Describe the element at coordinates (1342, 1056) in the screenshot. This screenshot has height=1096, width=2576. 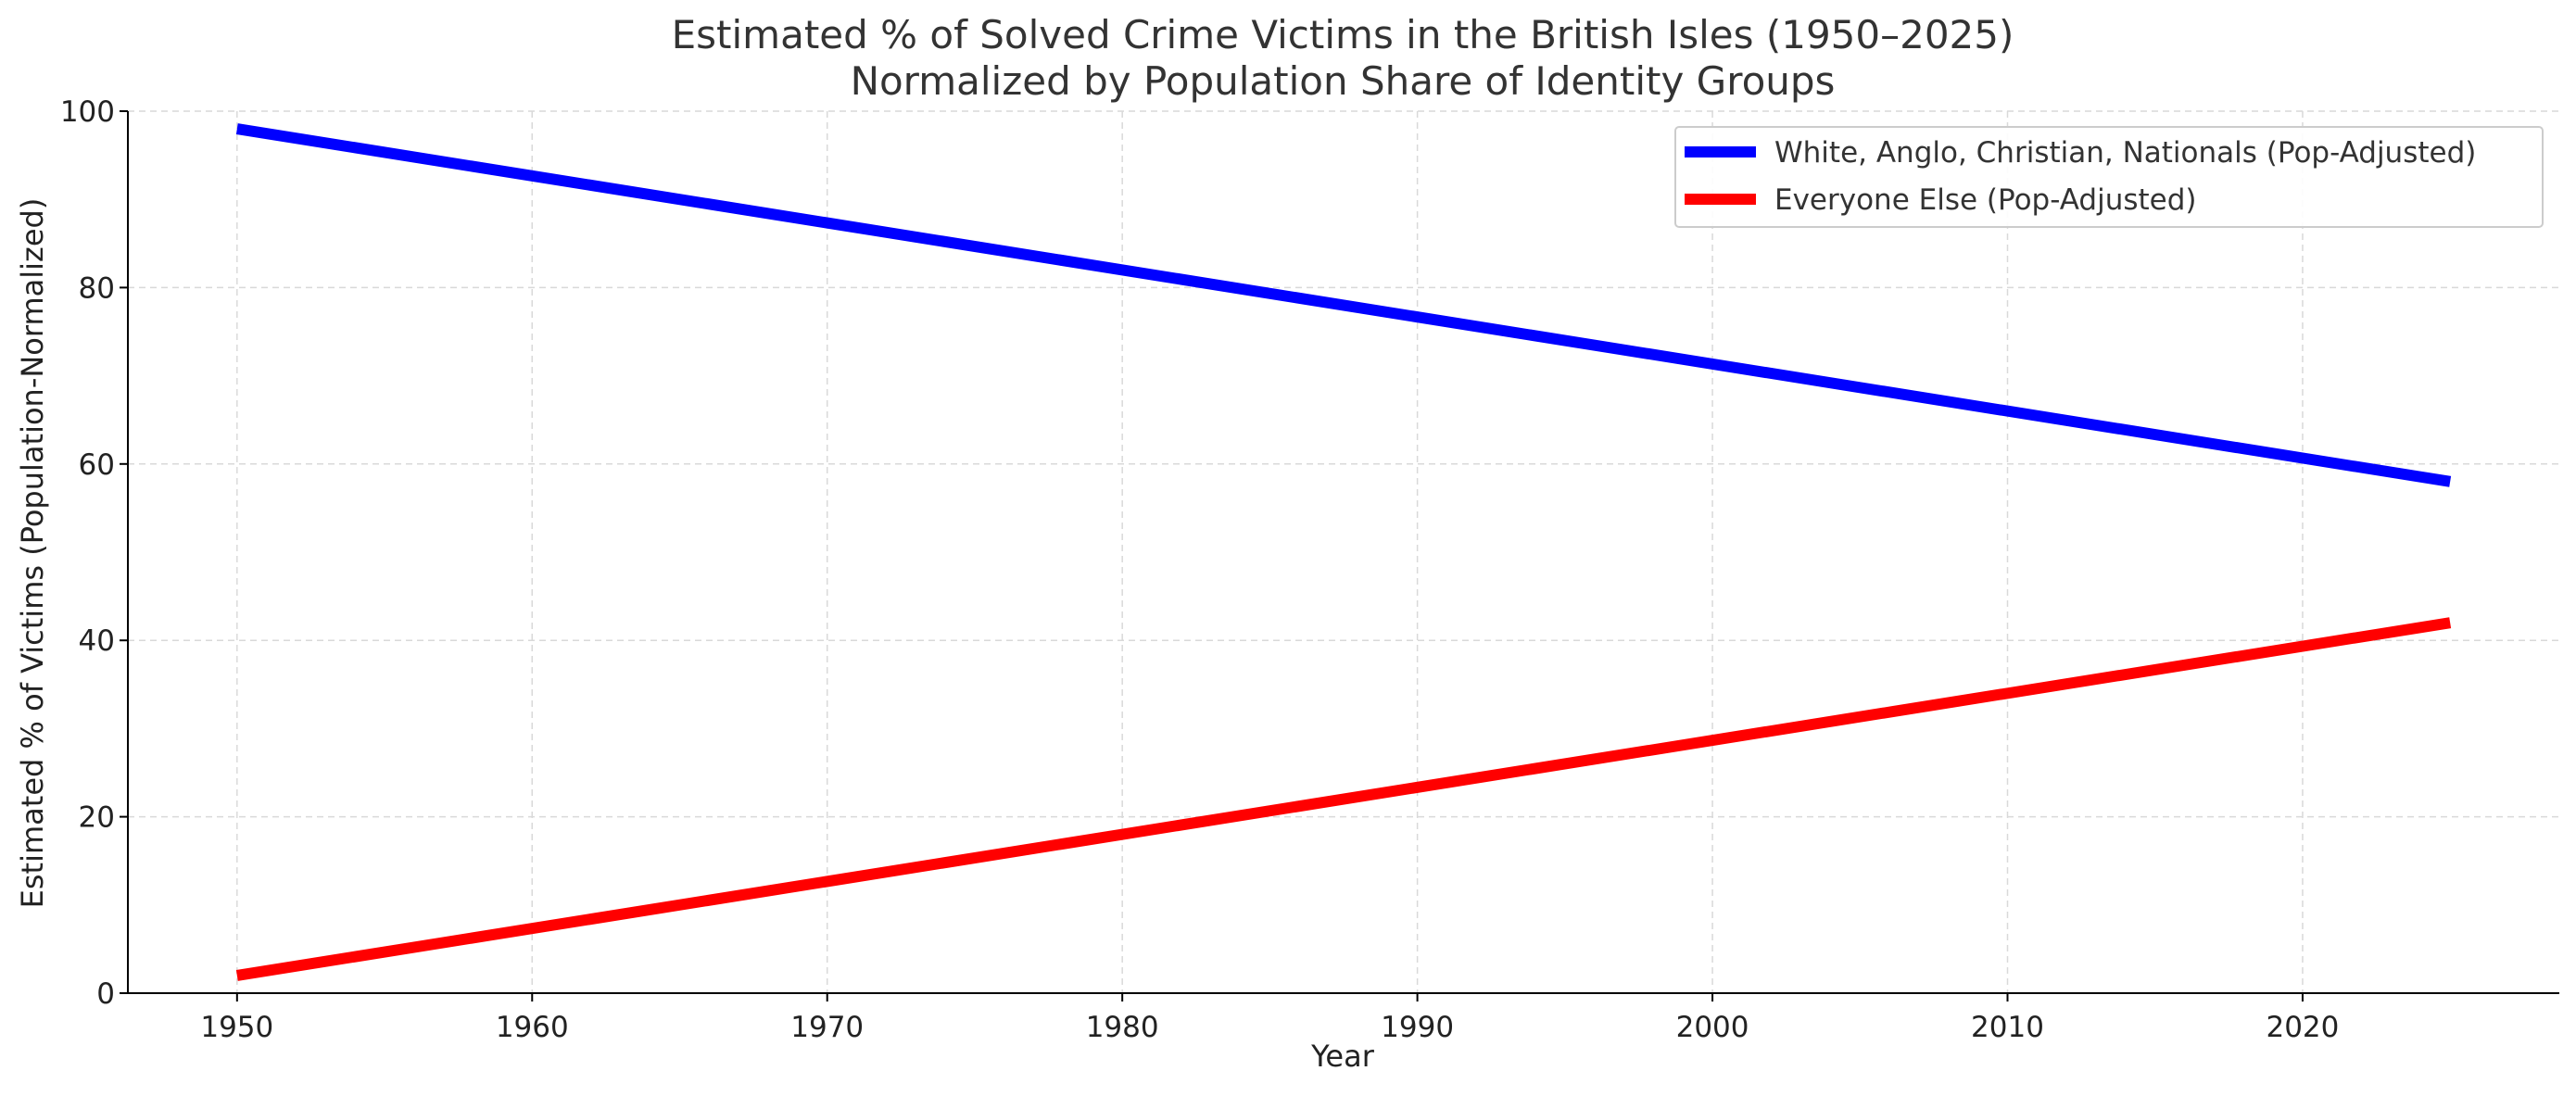
I see `x-axis-label: Year` at that location.